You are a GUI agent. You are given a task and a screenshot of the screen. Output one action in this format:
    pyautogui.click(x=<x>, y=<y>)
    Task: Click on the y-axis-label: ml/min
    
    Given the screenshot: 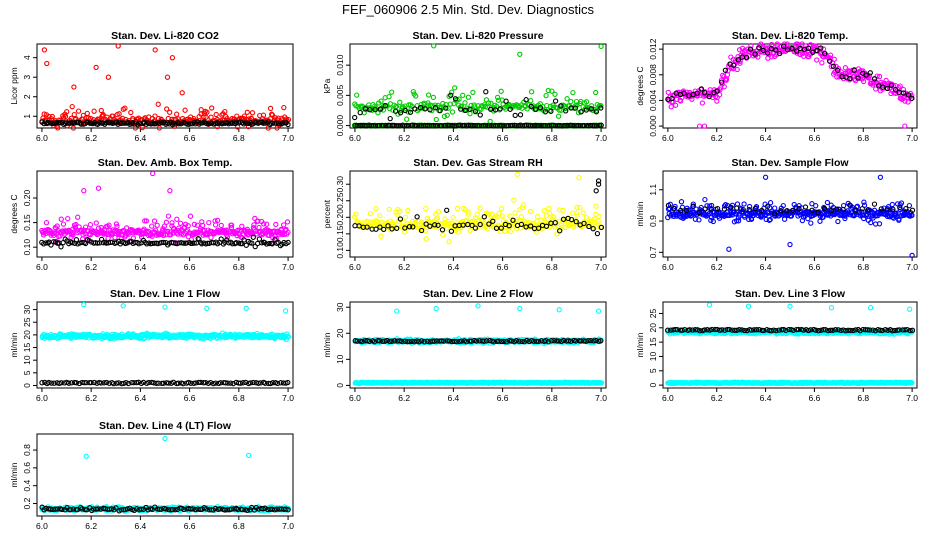 What is the action you would take?
    pyautogui.click(x=640, y=344)
    